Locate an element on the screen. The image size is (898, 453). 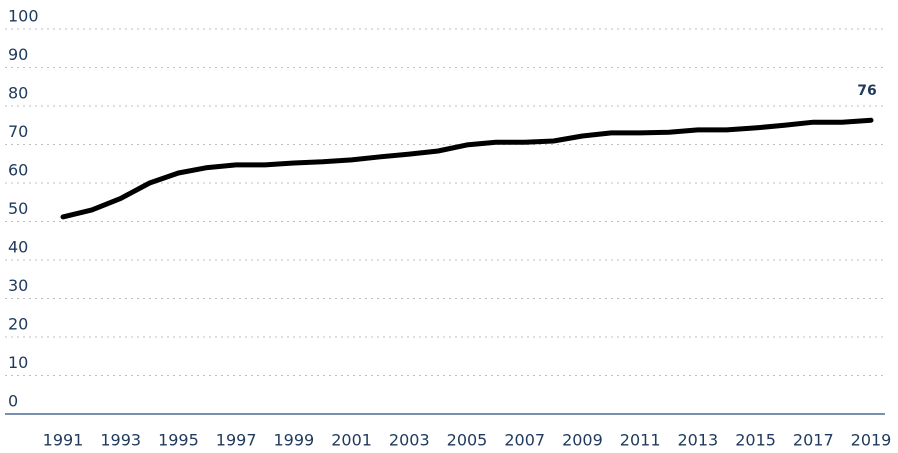
x-tick-label: 2007 is located at coordinates (524, 440).